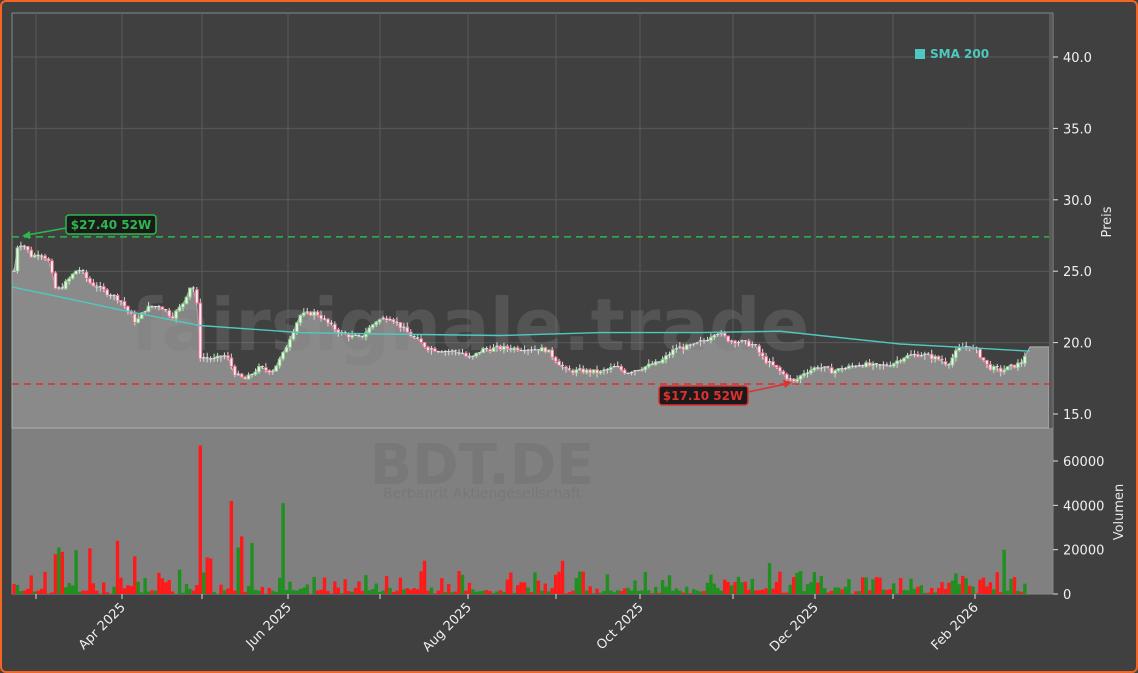  What do you see at coordinates (1077, 129) in the screenshot?
I see `price-tick-label: 35.0` at bounding box center [1077, 129].